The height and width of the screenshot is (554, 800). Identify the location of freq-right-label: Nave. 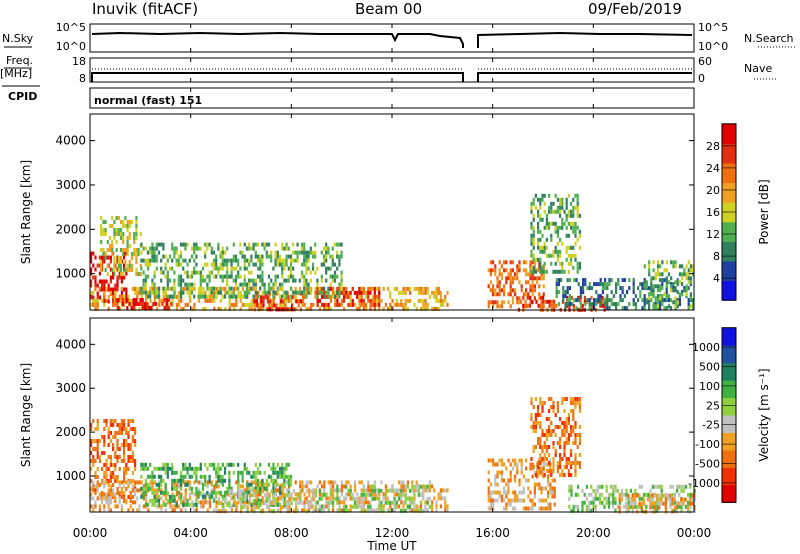
(758, 68).